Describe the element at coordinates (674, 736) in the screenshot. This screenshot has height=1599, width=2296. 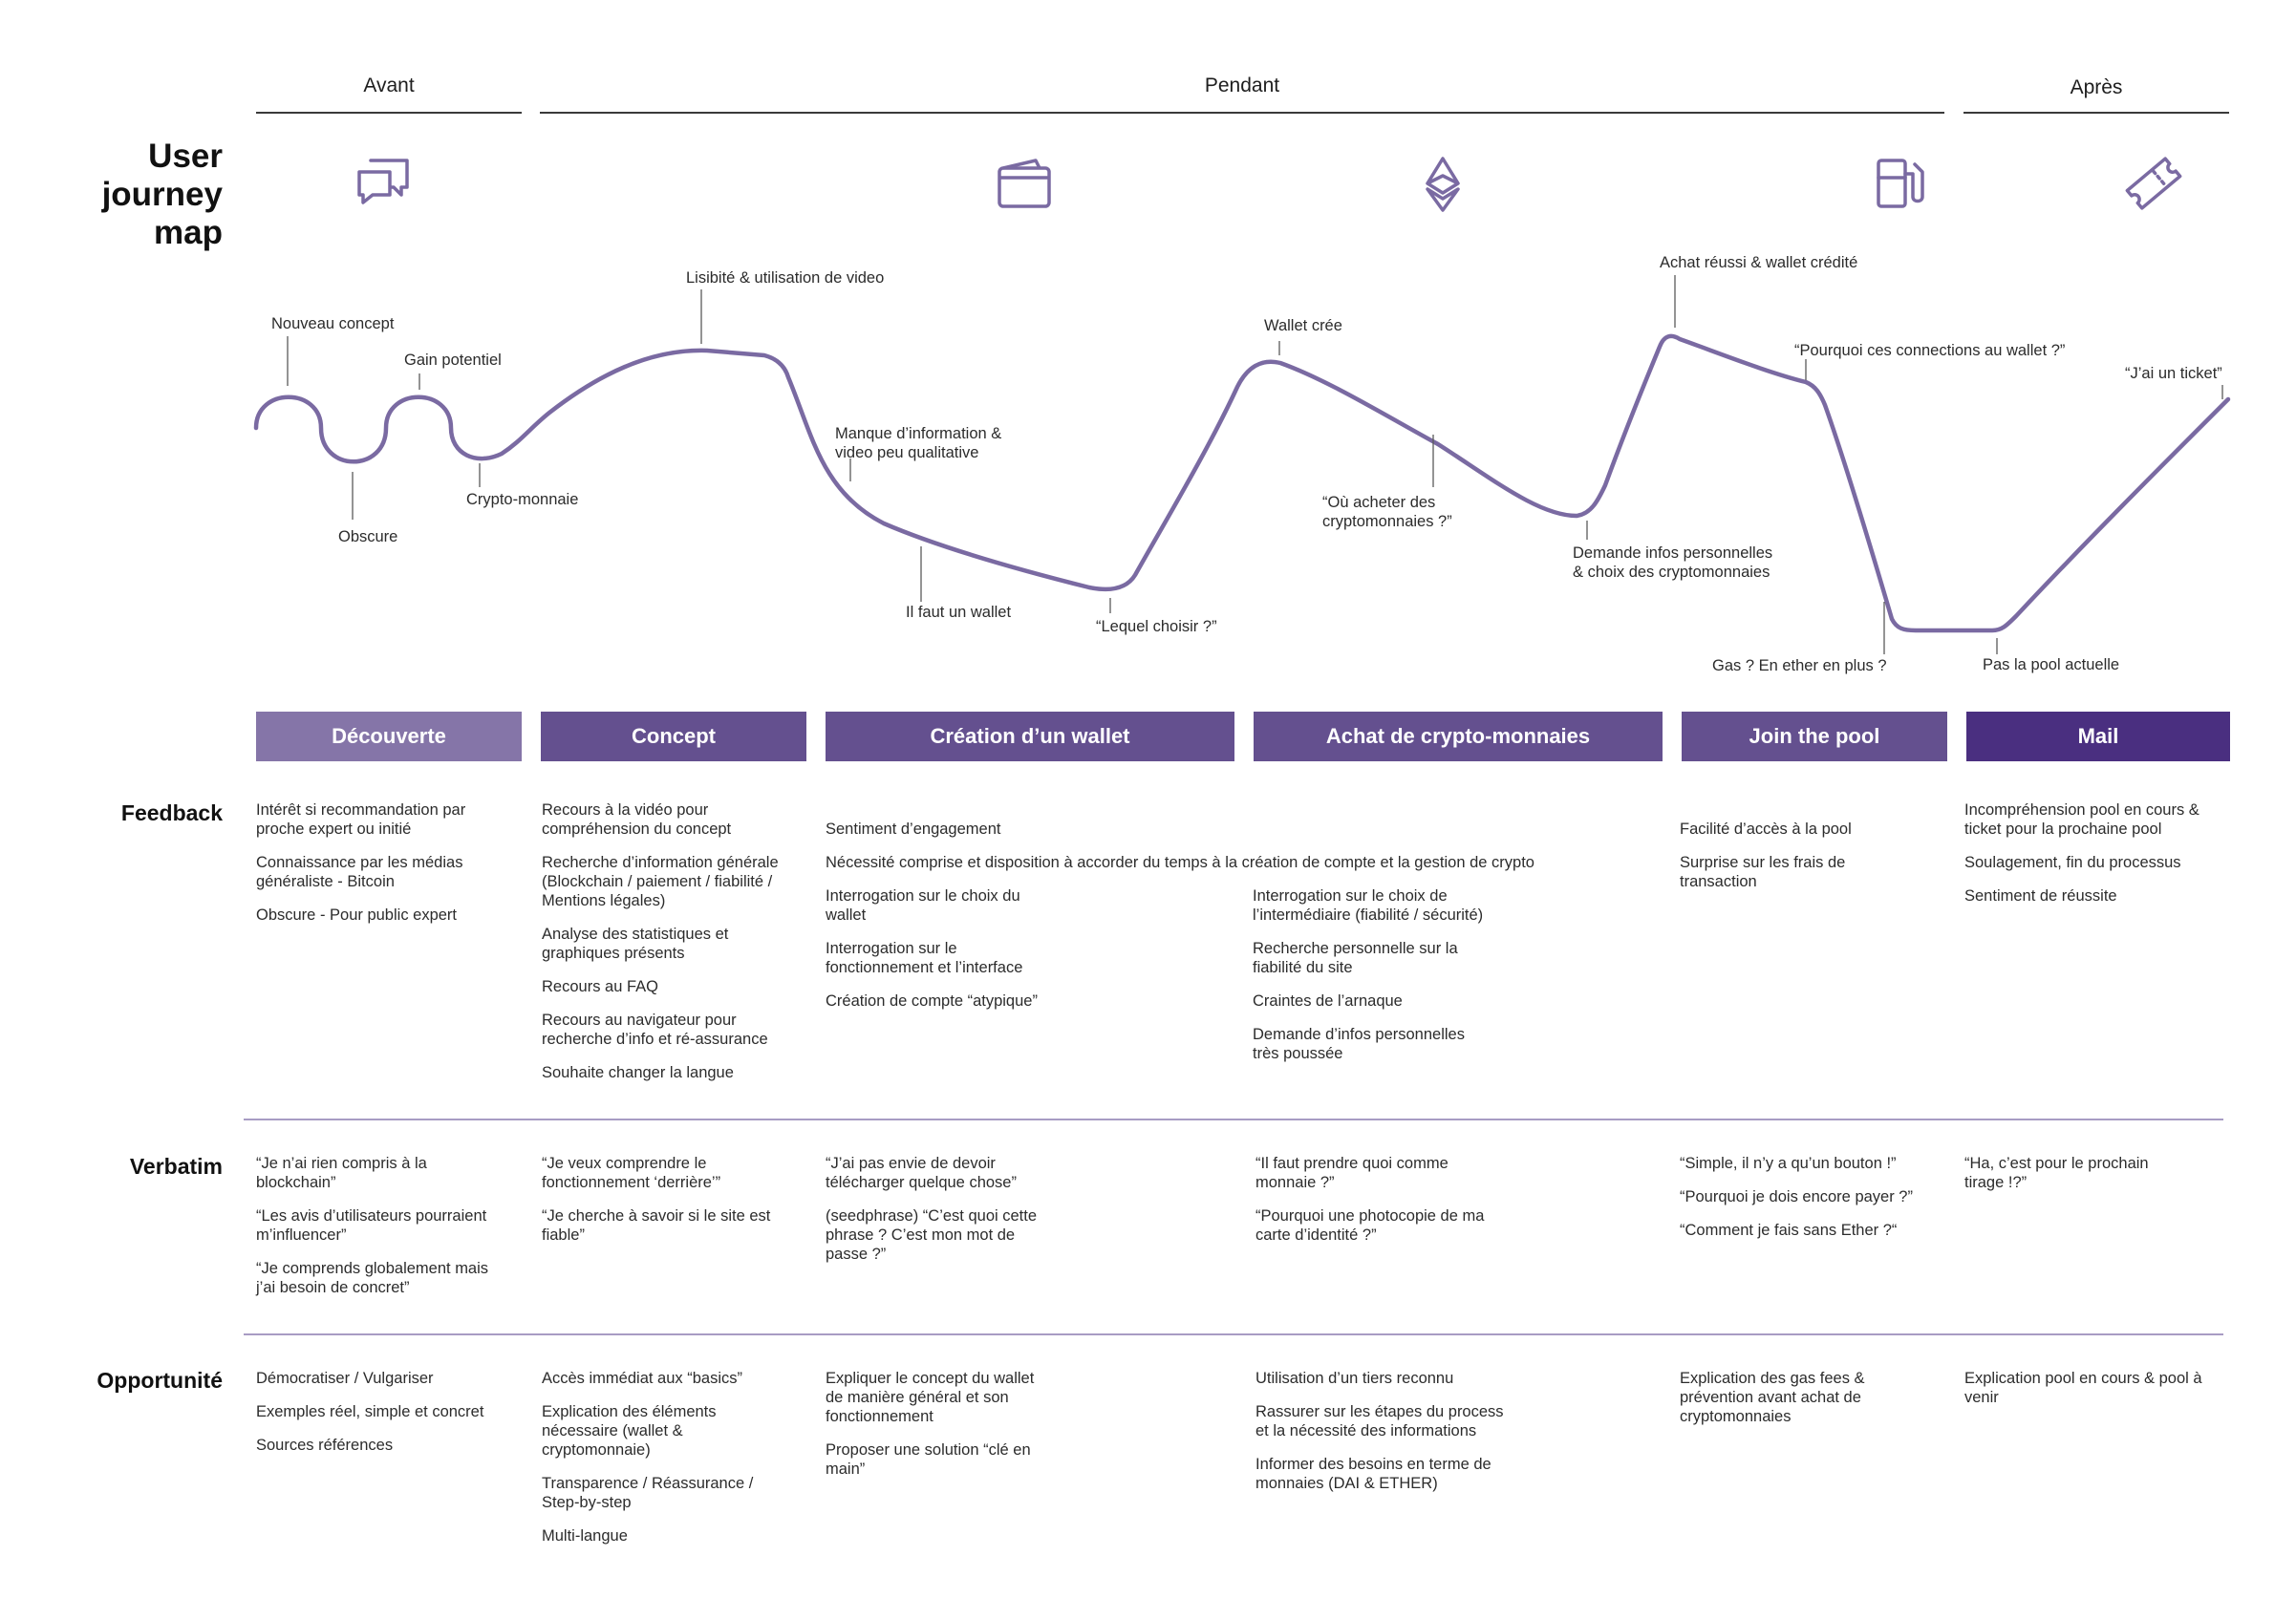
I see `stage-concept: Concept` at that location.